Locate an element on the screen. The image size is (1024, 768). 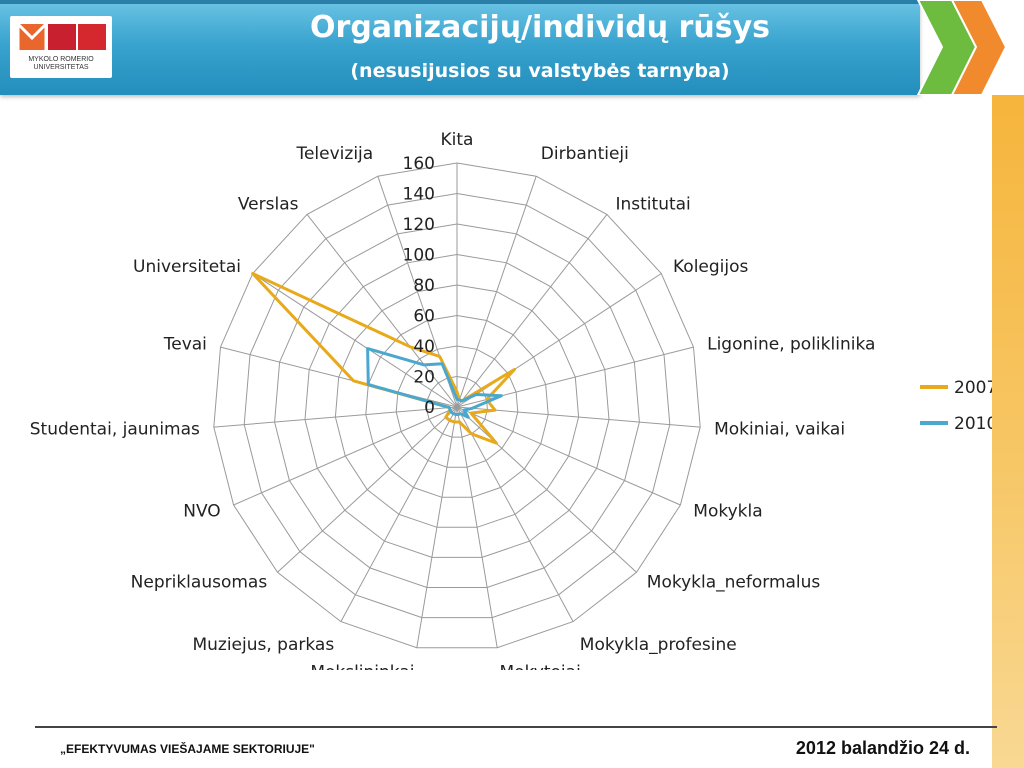
tick-label: 160 is located at coordinates (419, 164).